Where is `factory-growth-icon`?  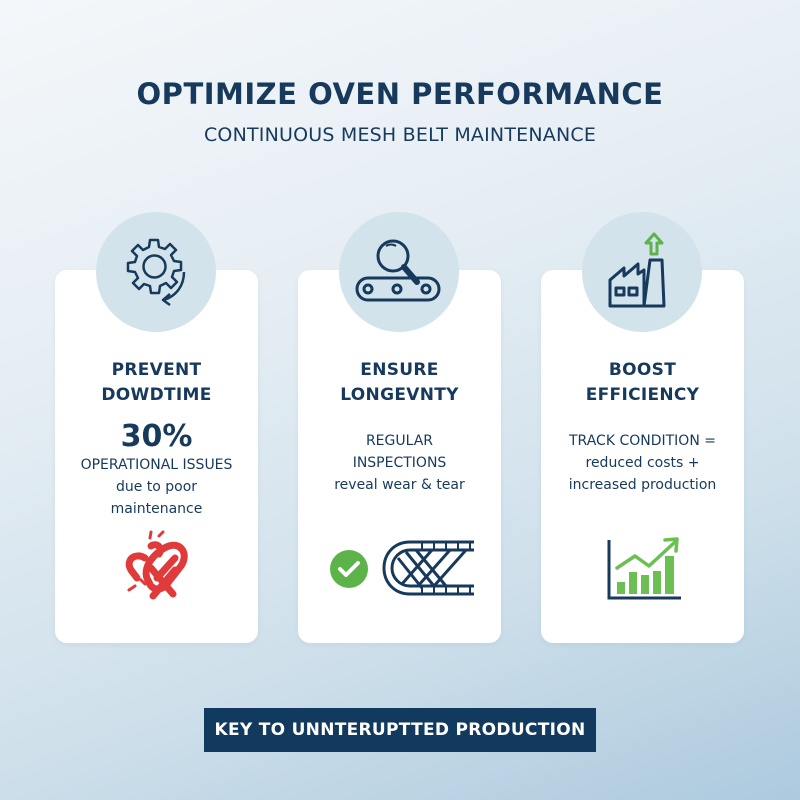 factory-growth-icon is located at coordinates (642, 272).